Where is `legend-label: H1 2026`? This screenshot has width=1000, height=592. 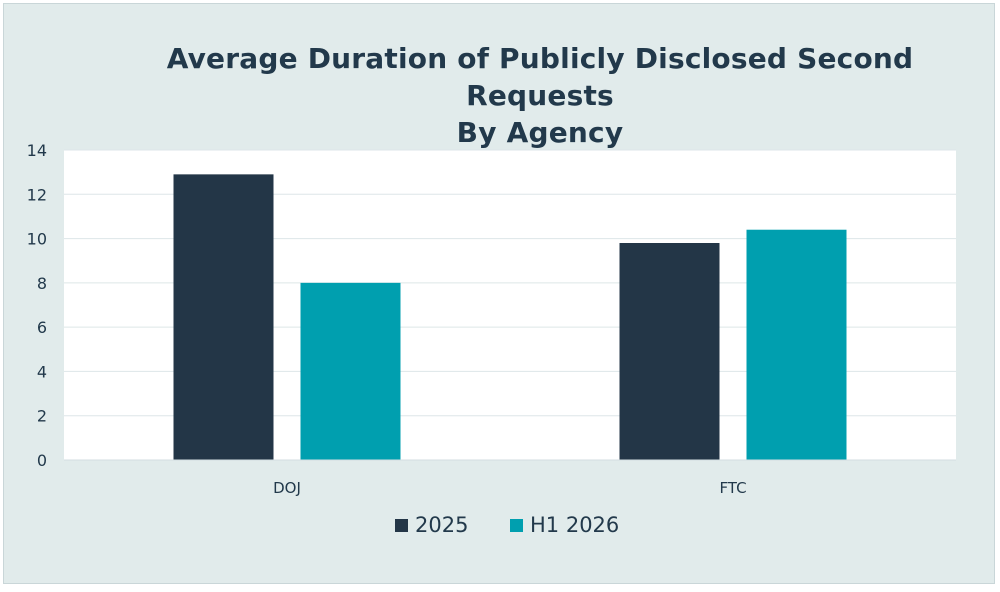
legend-label: H1 2026 is located at coordinates (575, 525).